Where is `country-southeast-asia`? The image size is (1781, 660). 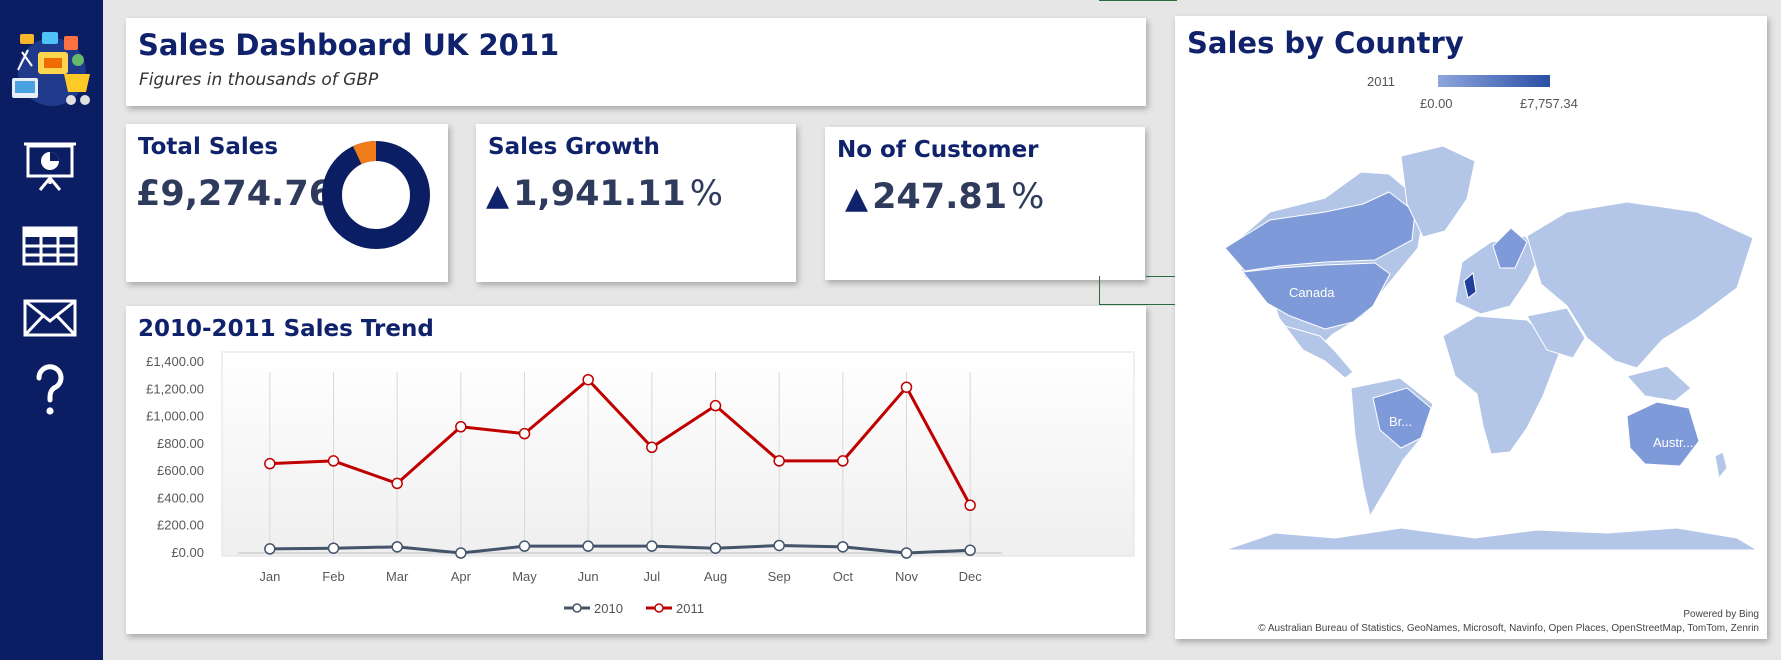 country-southeast-asia is located at coordinates (1659, 383).